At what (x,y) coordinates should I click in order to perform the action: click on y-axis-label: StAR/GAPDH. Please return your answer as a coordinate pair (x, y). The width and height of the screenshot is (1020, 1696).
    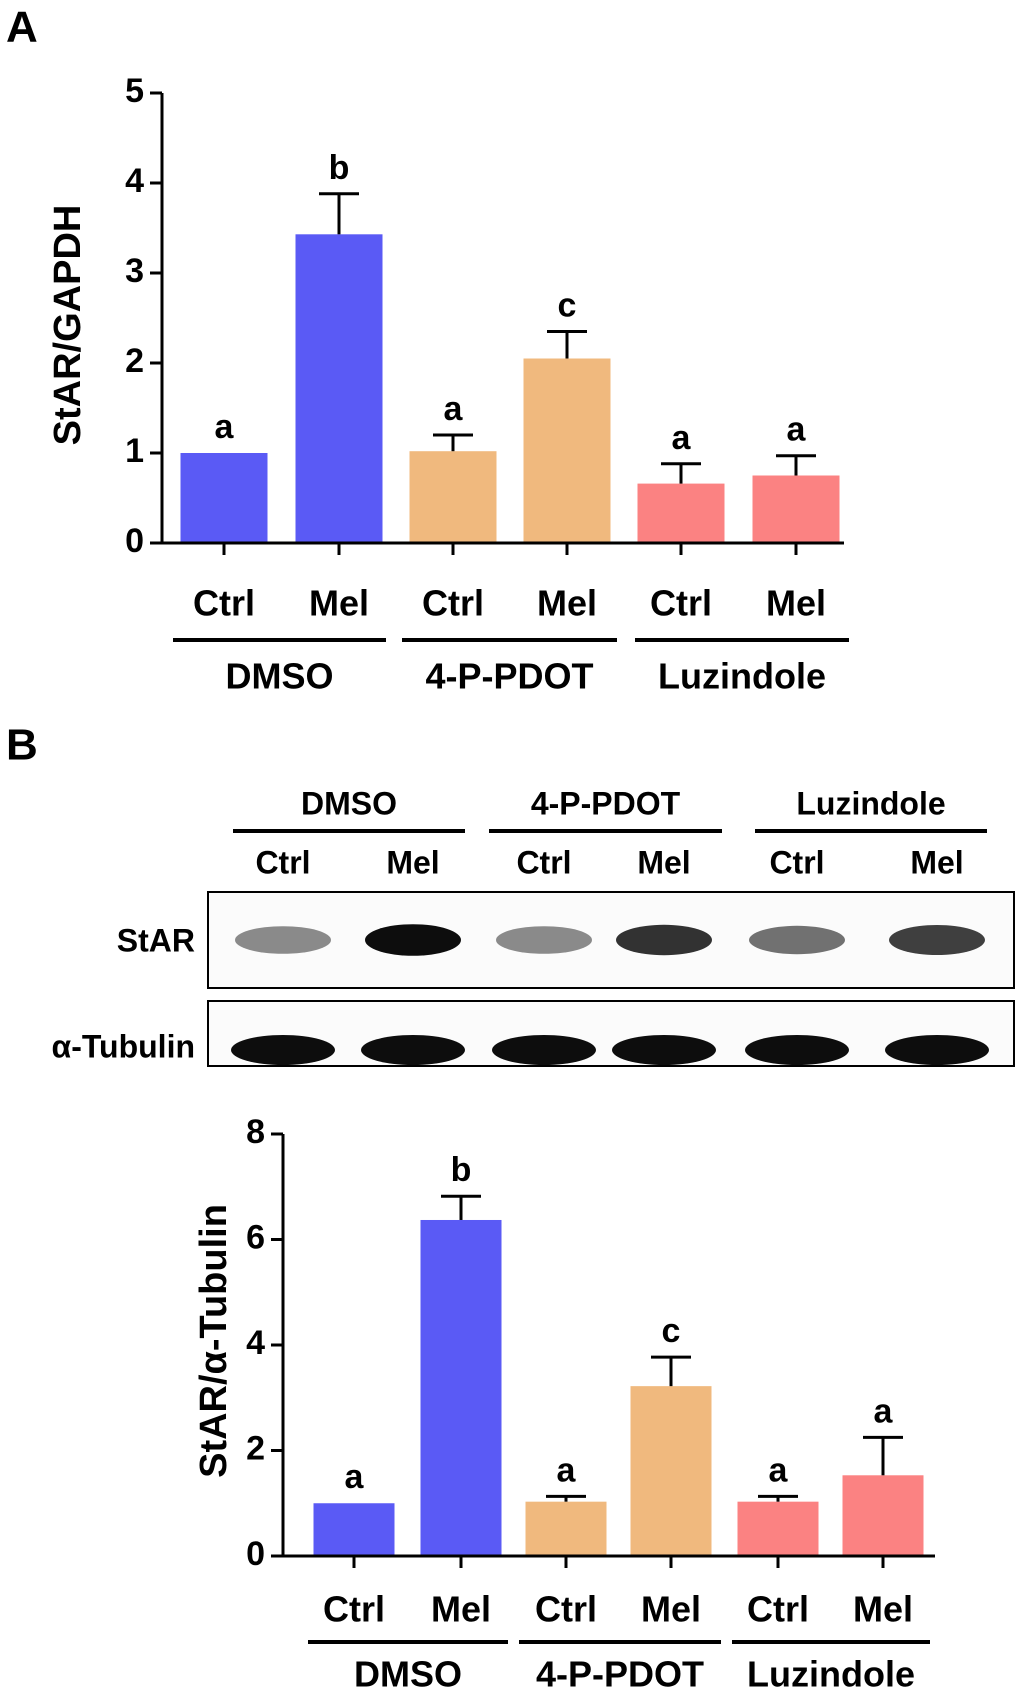
    Looking at the image, I should click on (68, 325).